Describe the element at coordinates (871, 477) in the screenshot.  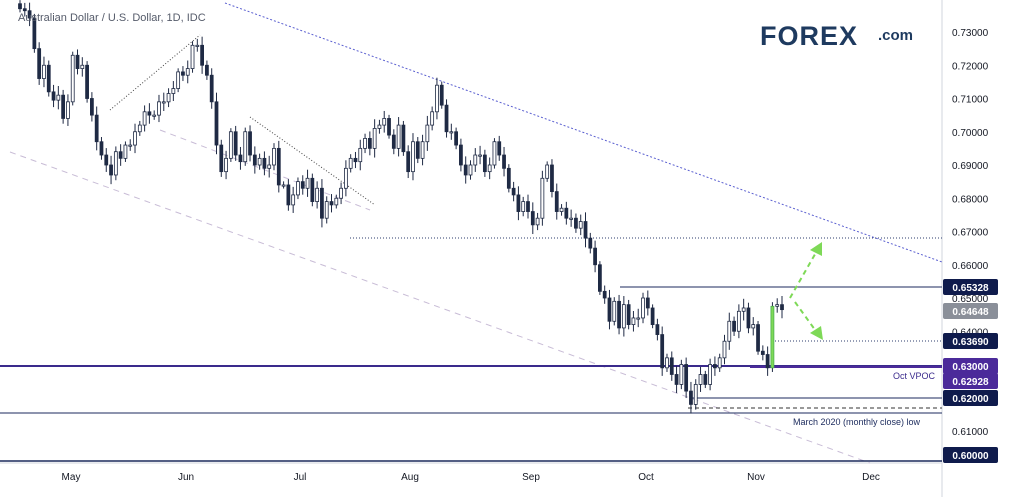
I see `x-tick-label: Dec` at that location.